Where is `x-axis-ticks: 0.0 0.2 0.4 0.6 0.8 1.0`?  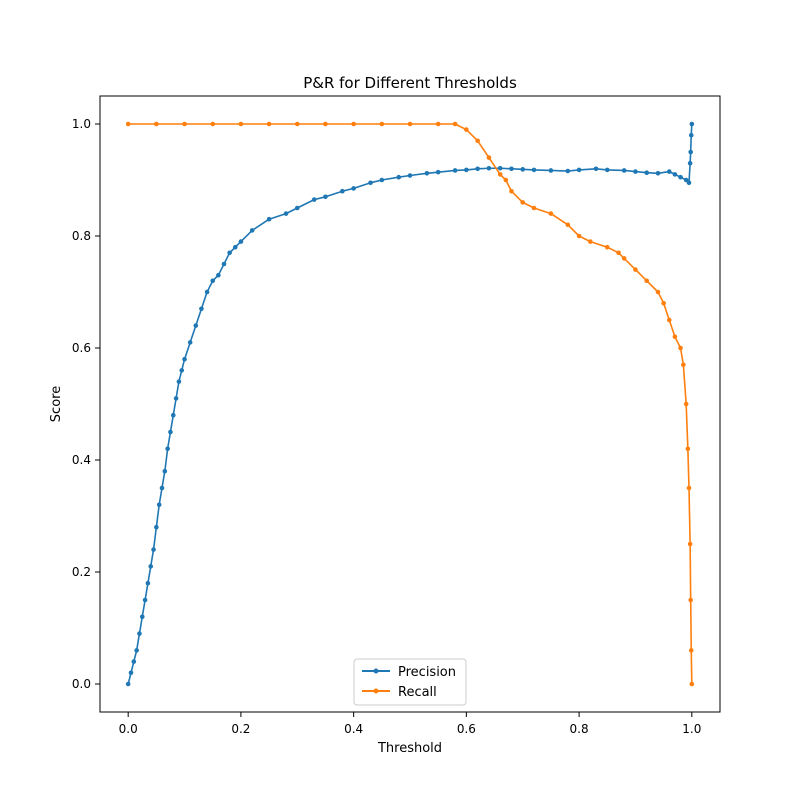
x-axis-ticks: 0.0 0.2 0.4 0.6 0.8 1.0 is located at coordinates (410, 724).